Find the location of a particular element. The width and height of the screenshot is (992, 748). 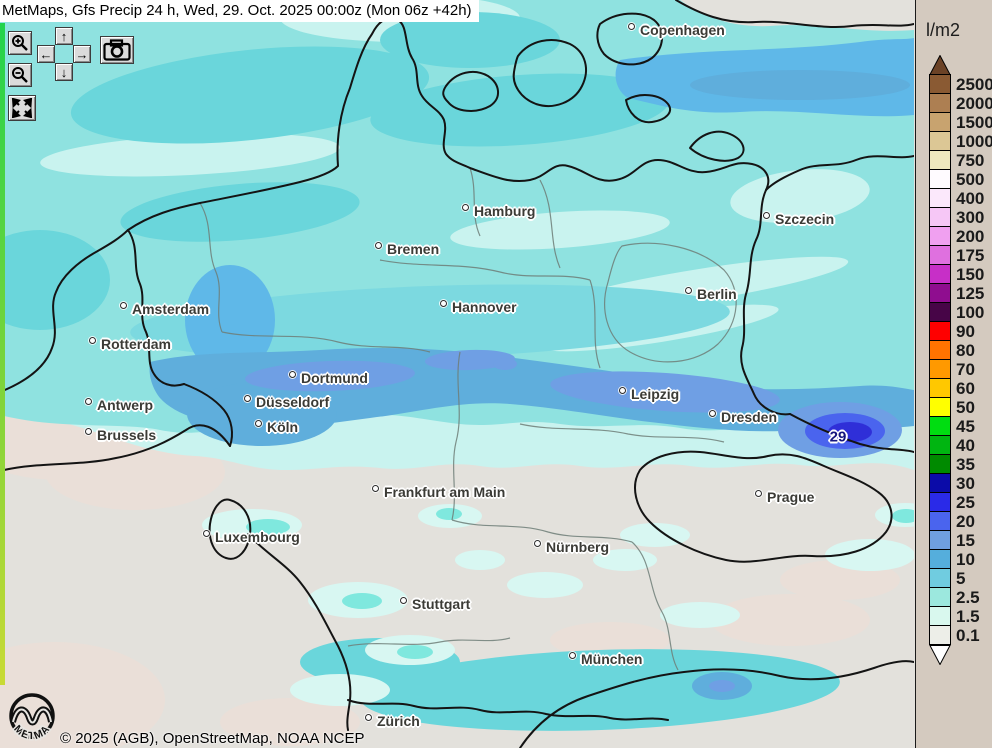

legend-entry: 25 is located at coordinates (960, 502).